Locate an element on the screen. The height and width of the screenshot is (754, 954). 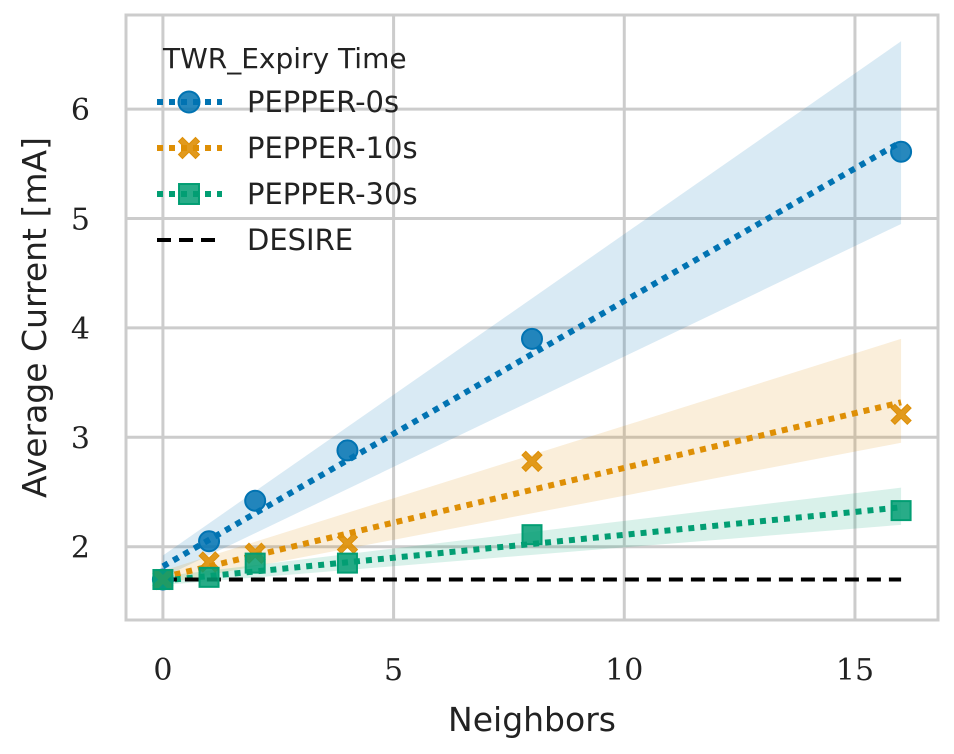
y-axis-label: Average Current [mA] is located at coordinates (34, 317).